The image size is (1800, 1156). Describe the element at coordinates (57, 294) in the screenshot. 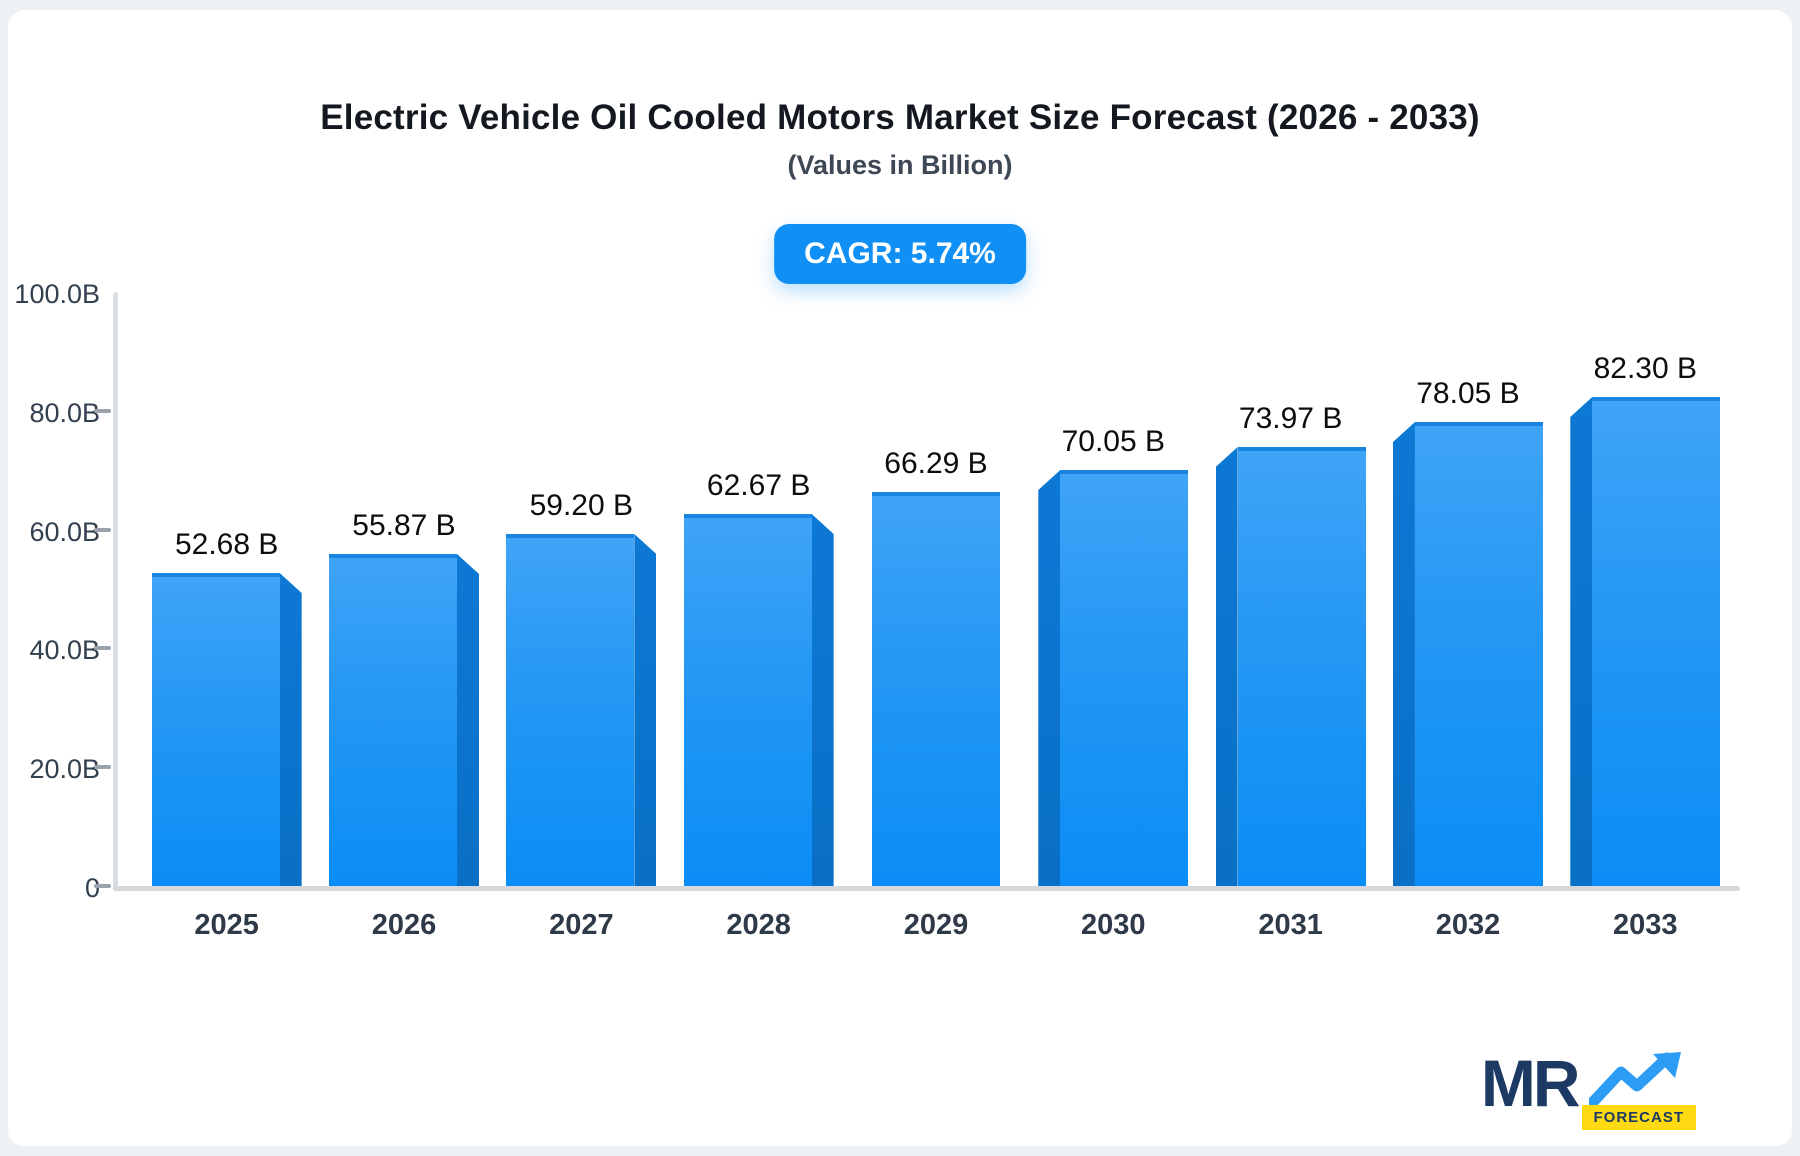

I see `y-tick-label: 100.0B` at that location.